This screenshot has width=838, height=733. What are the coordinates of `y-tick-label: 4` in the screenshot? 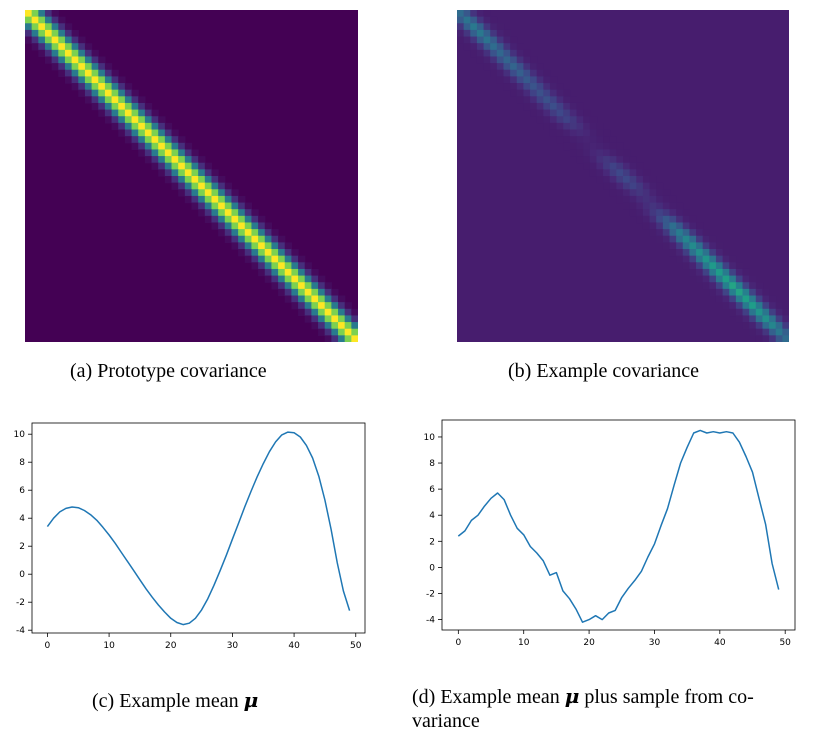 It's located at (22, 519).